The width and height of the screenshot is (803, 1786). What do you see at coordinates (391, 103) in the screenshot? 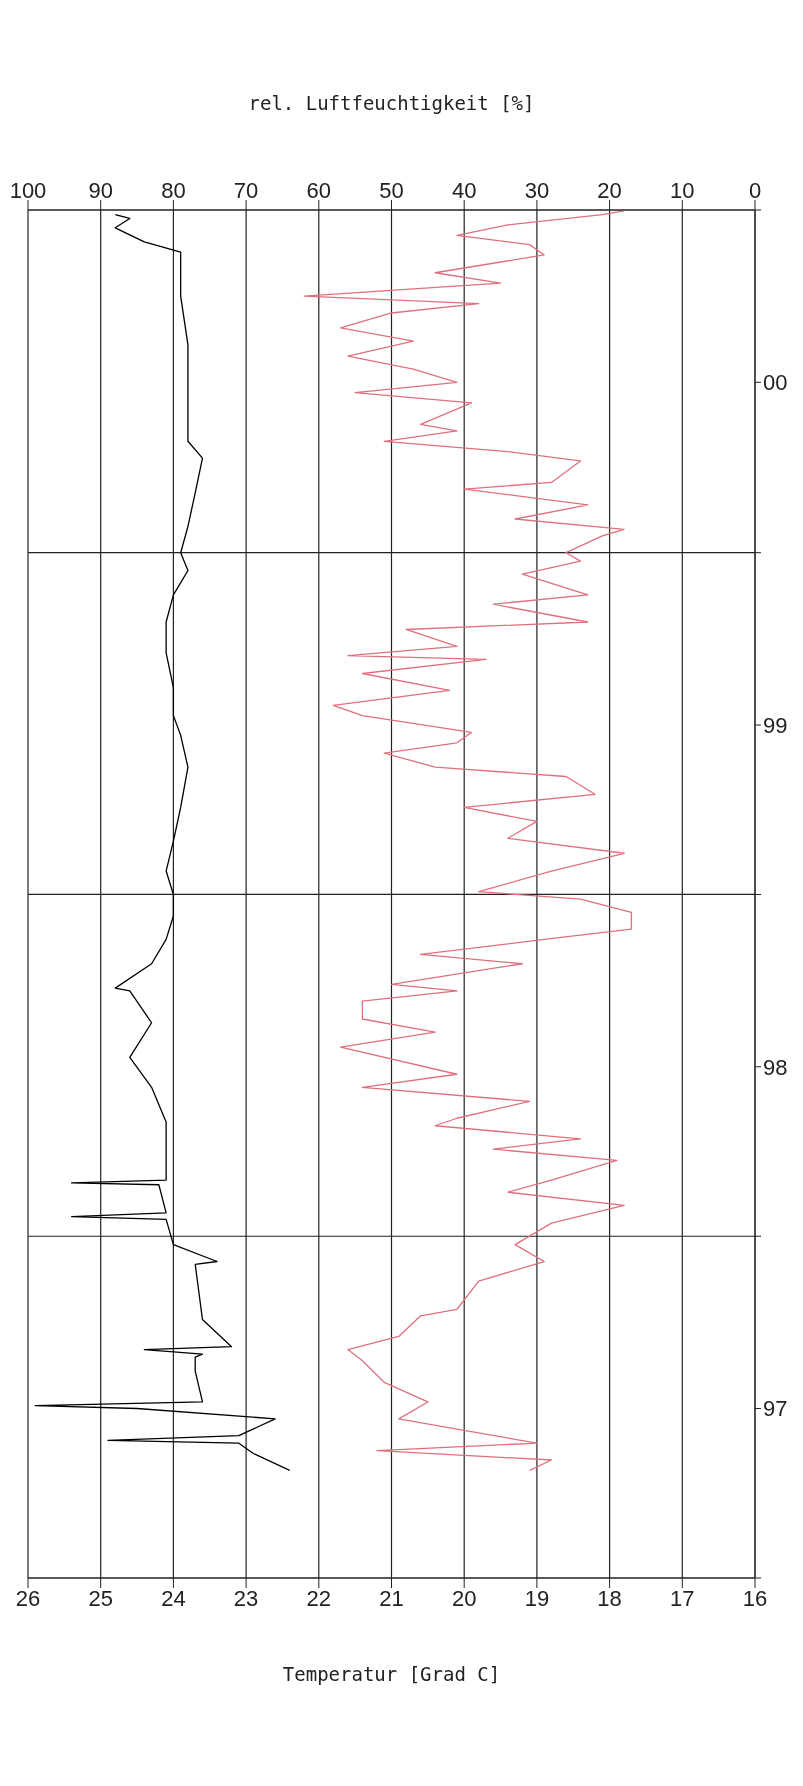
I see `x2-axis-title: rel. Luftfeuchtigkeit [%]` at bounding box center [391, 103].